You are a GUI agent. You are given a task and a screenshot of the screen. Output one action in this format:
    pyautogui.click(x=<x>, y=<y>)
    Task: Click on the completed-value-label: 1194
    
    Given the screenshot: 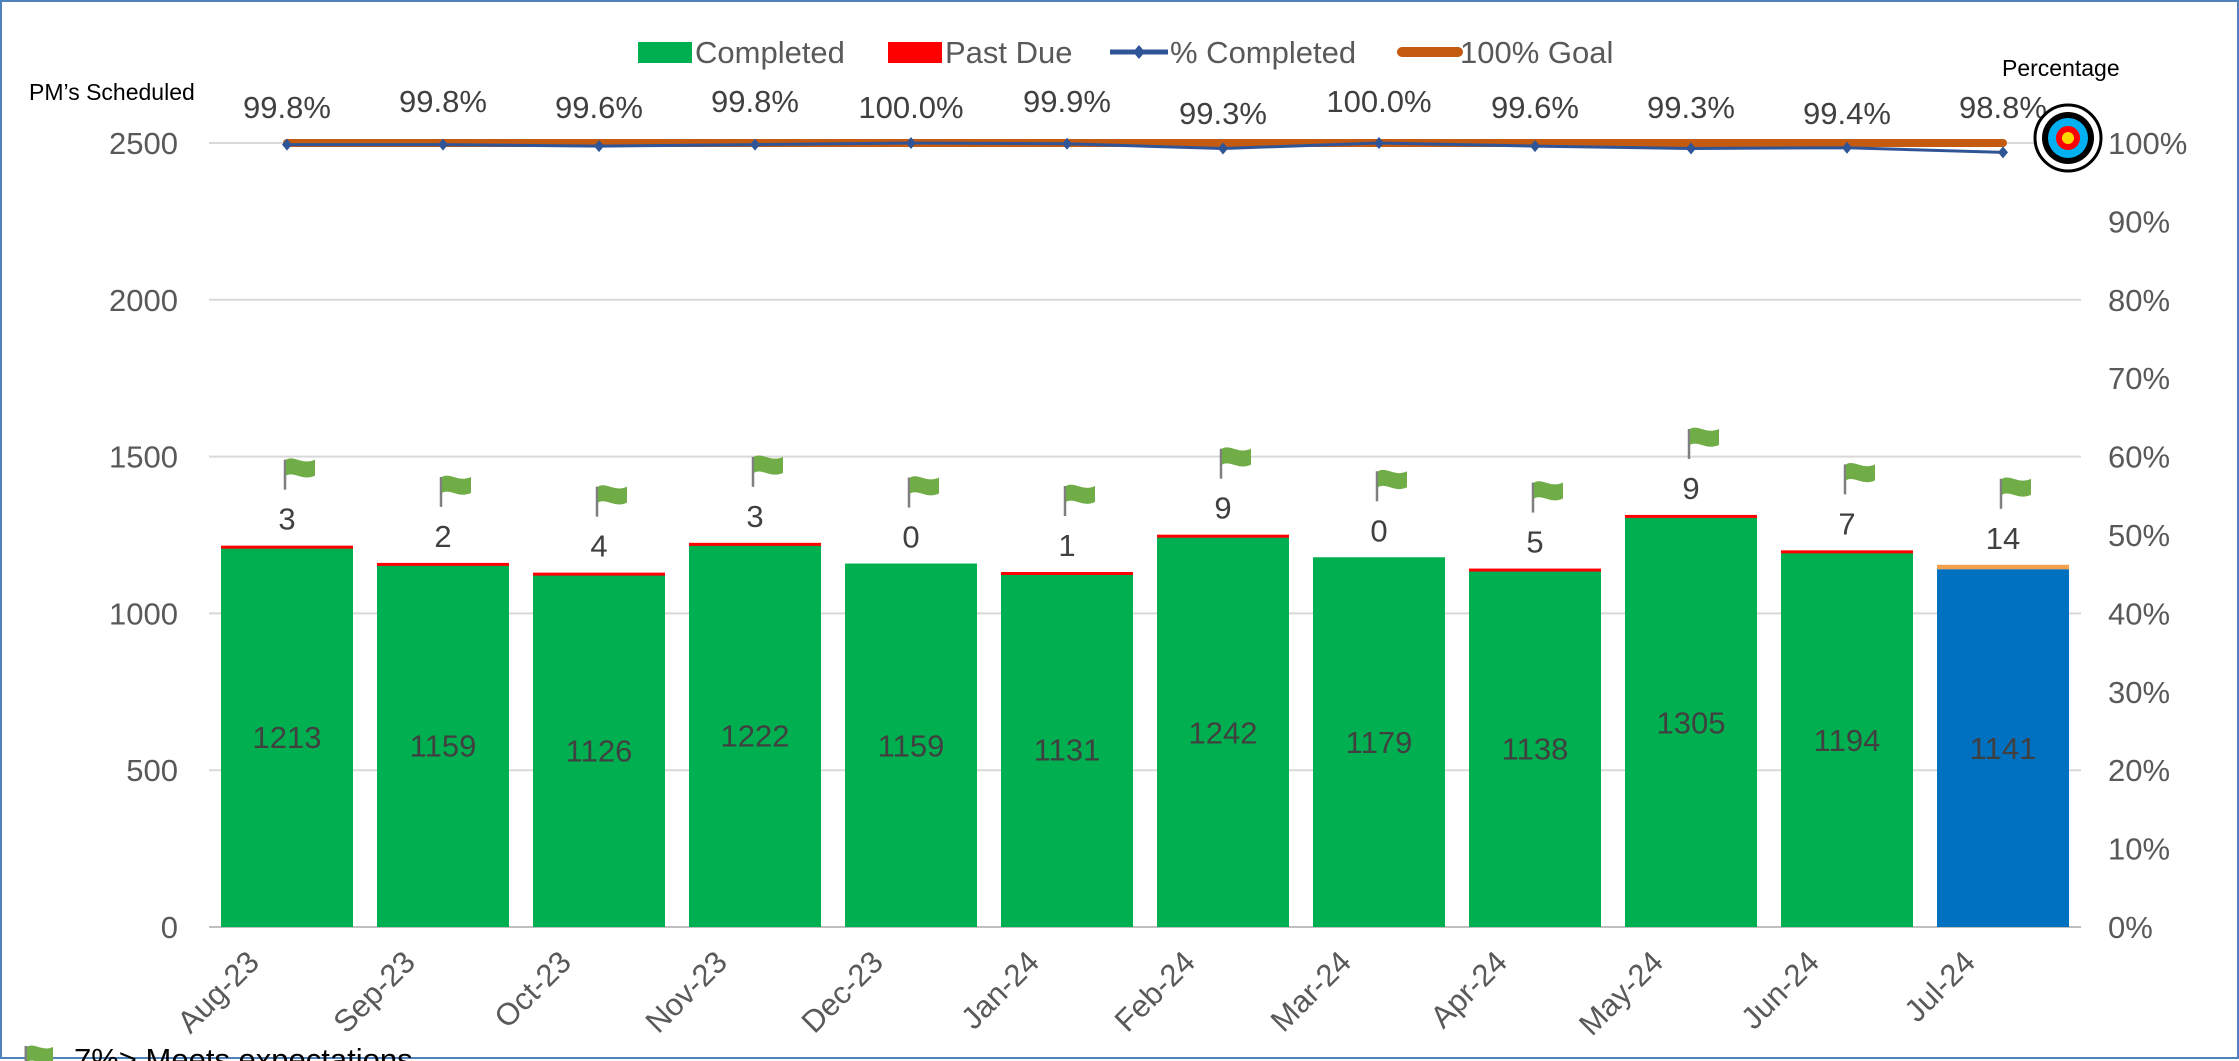 What is the action you would take?
    pyautogui.click(x=1847, y=740)
    